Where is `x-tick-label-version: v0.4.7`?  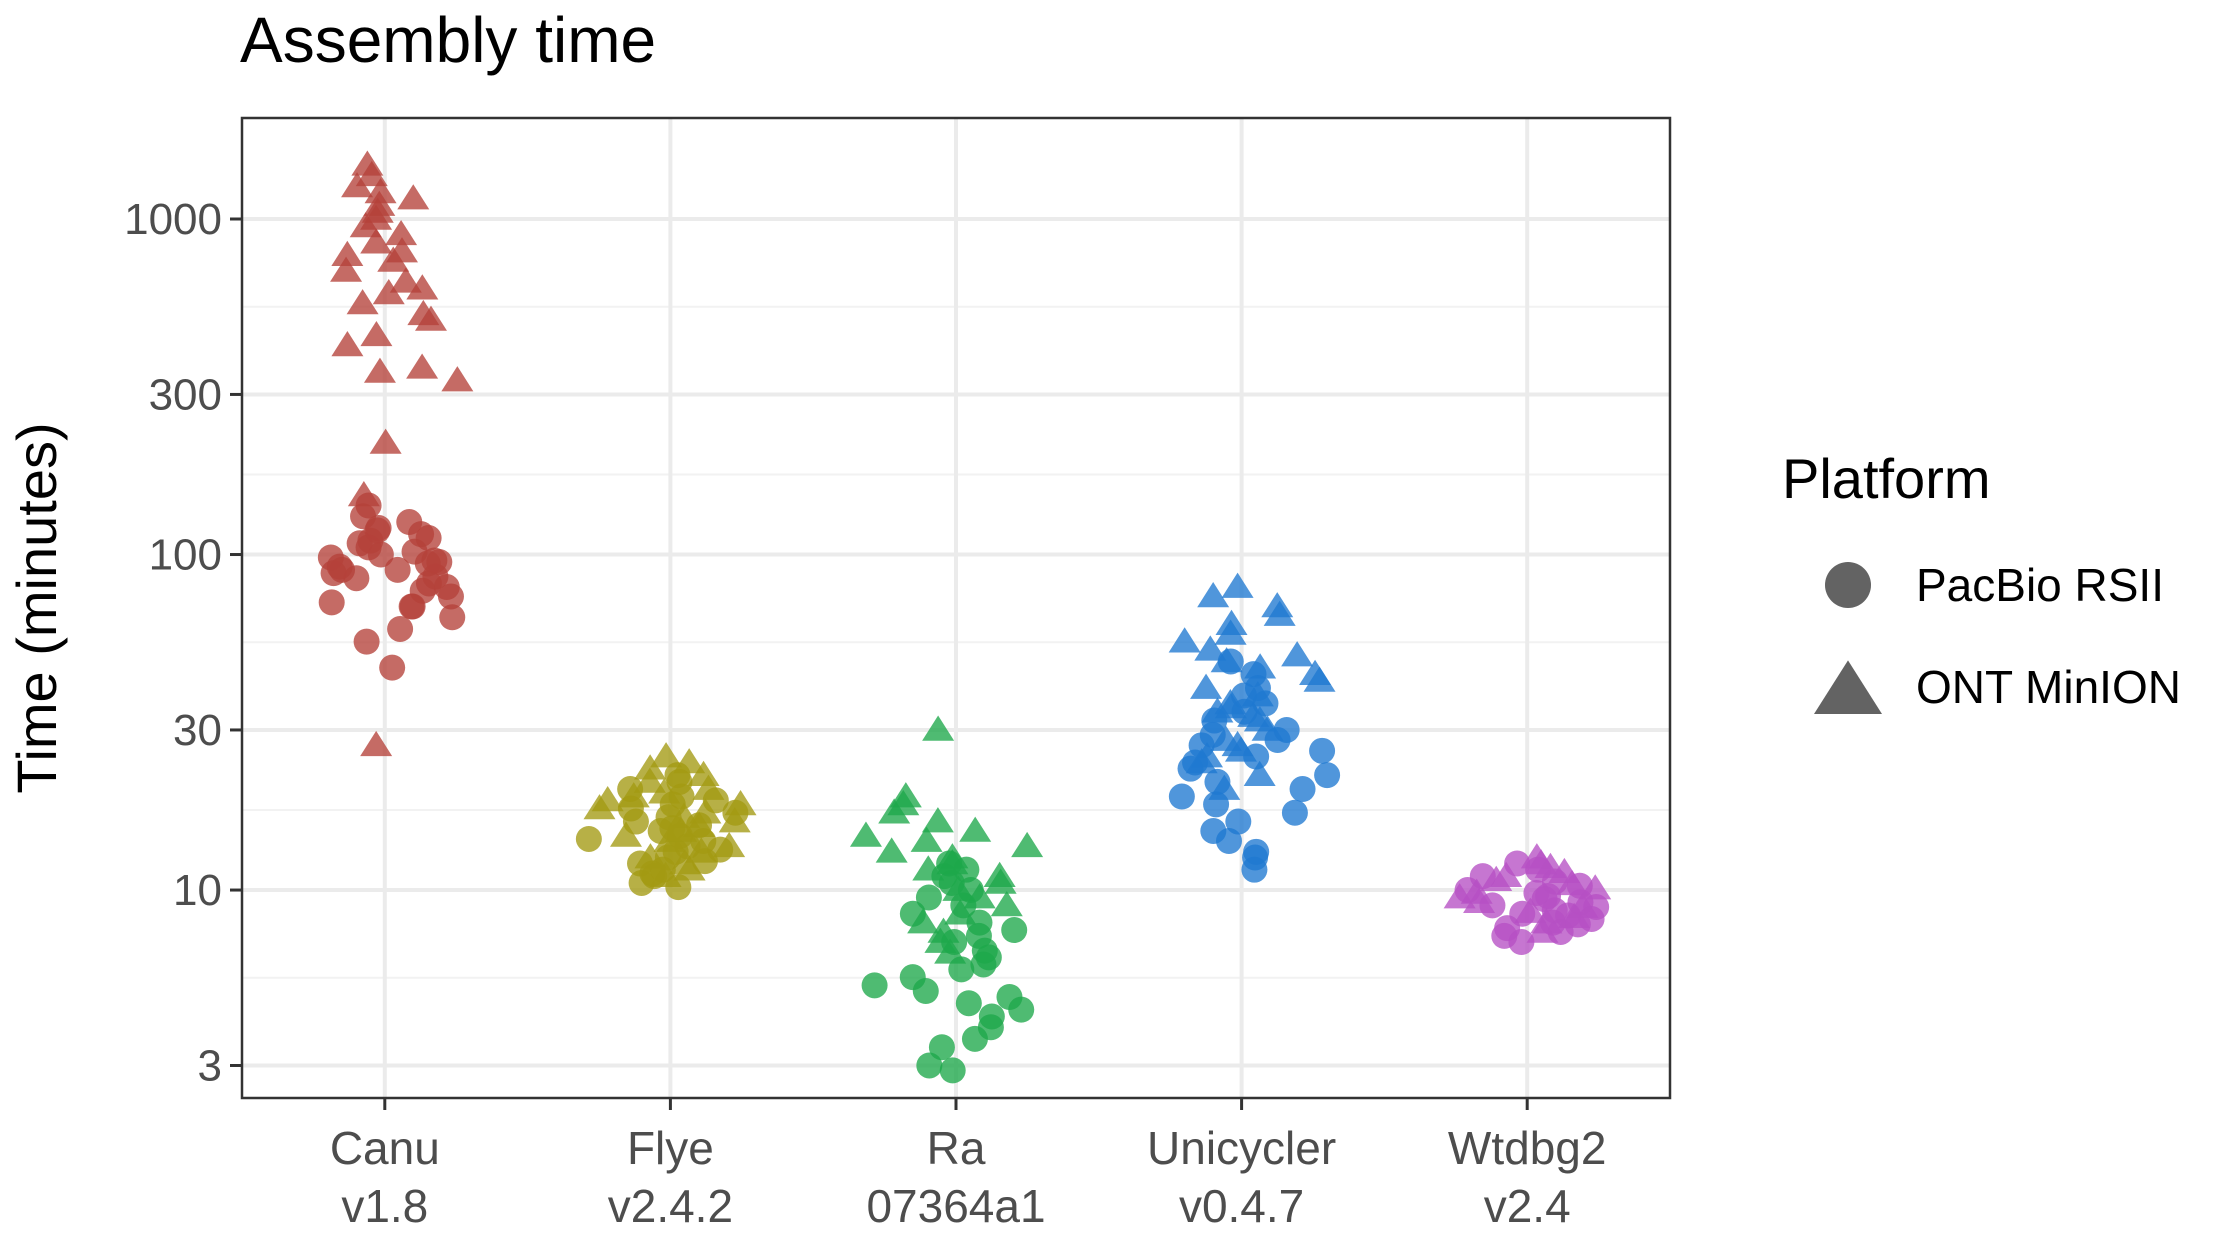 x-tick-label-version: v0.4.7 is located at coordinates (1241, 1206).